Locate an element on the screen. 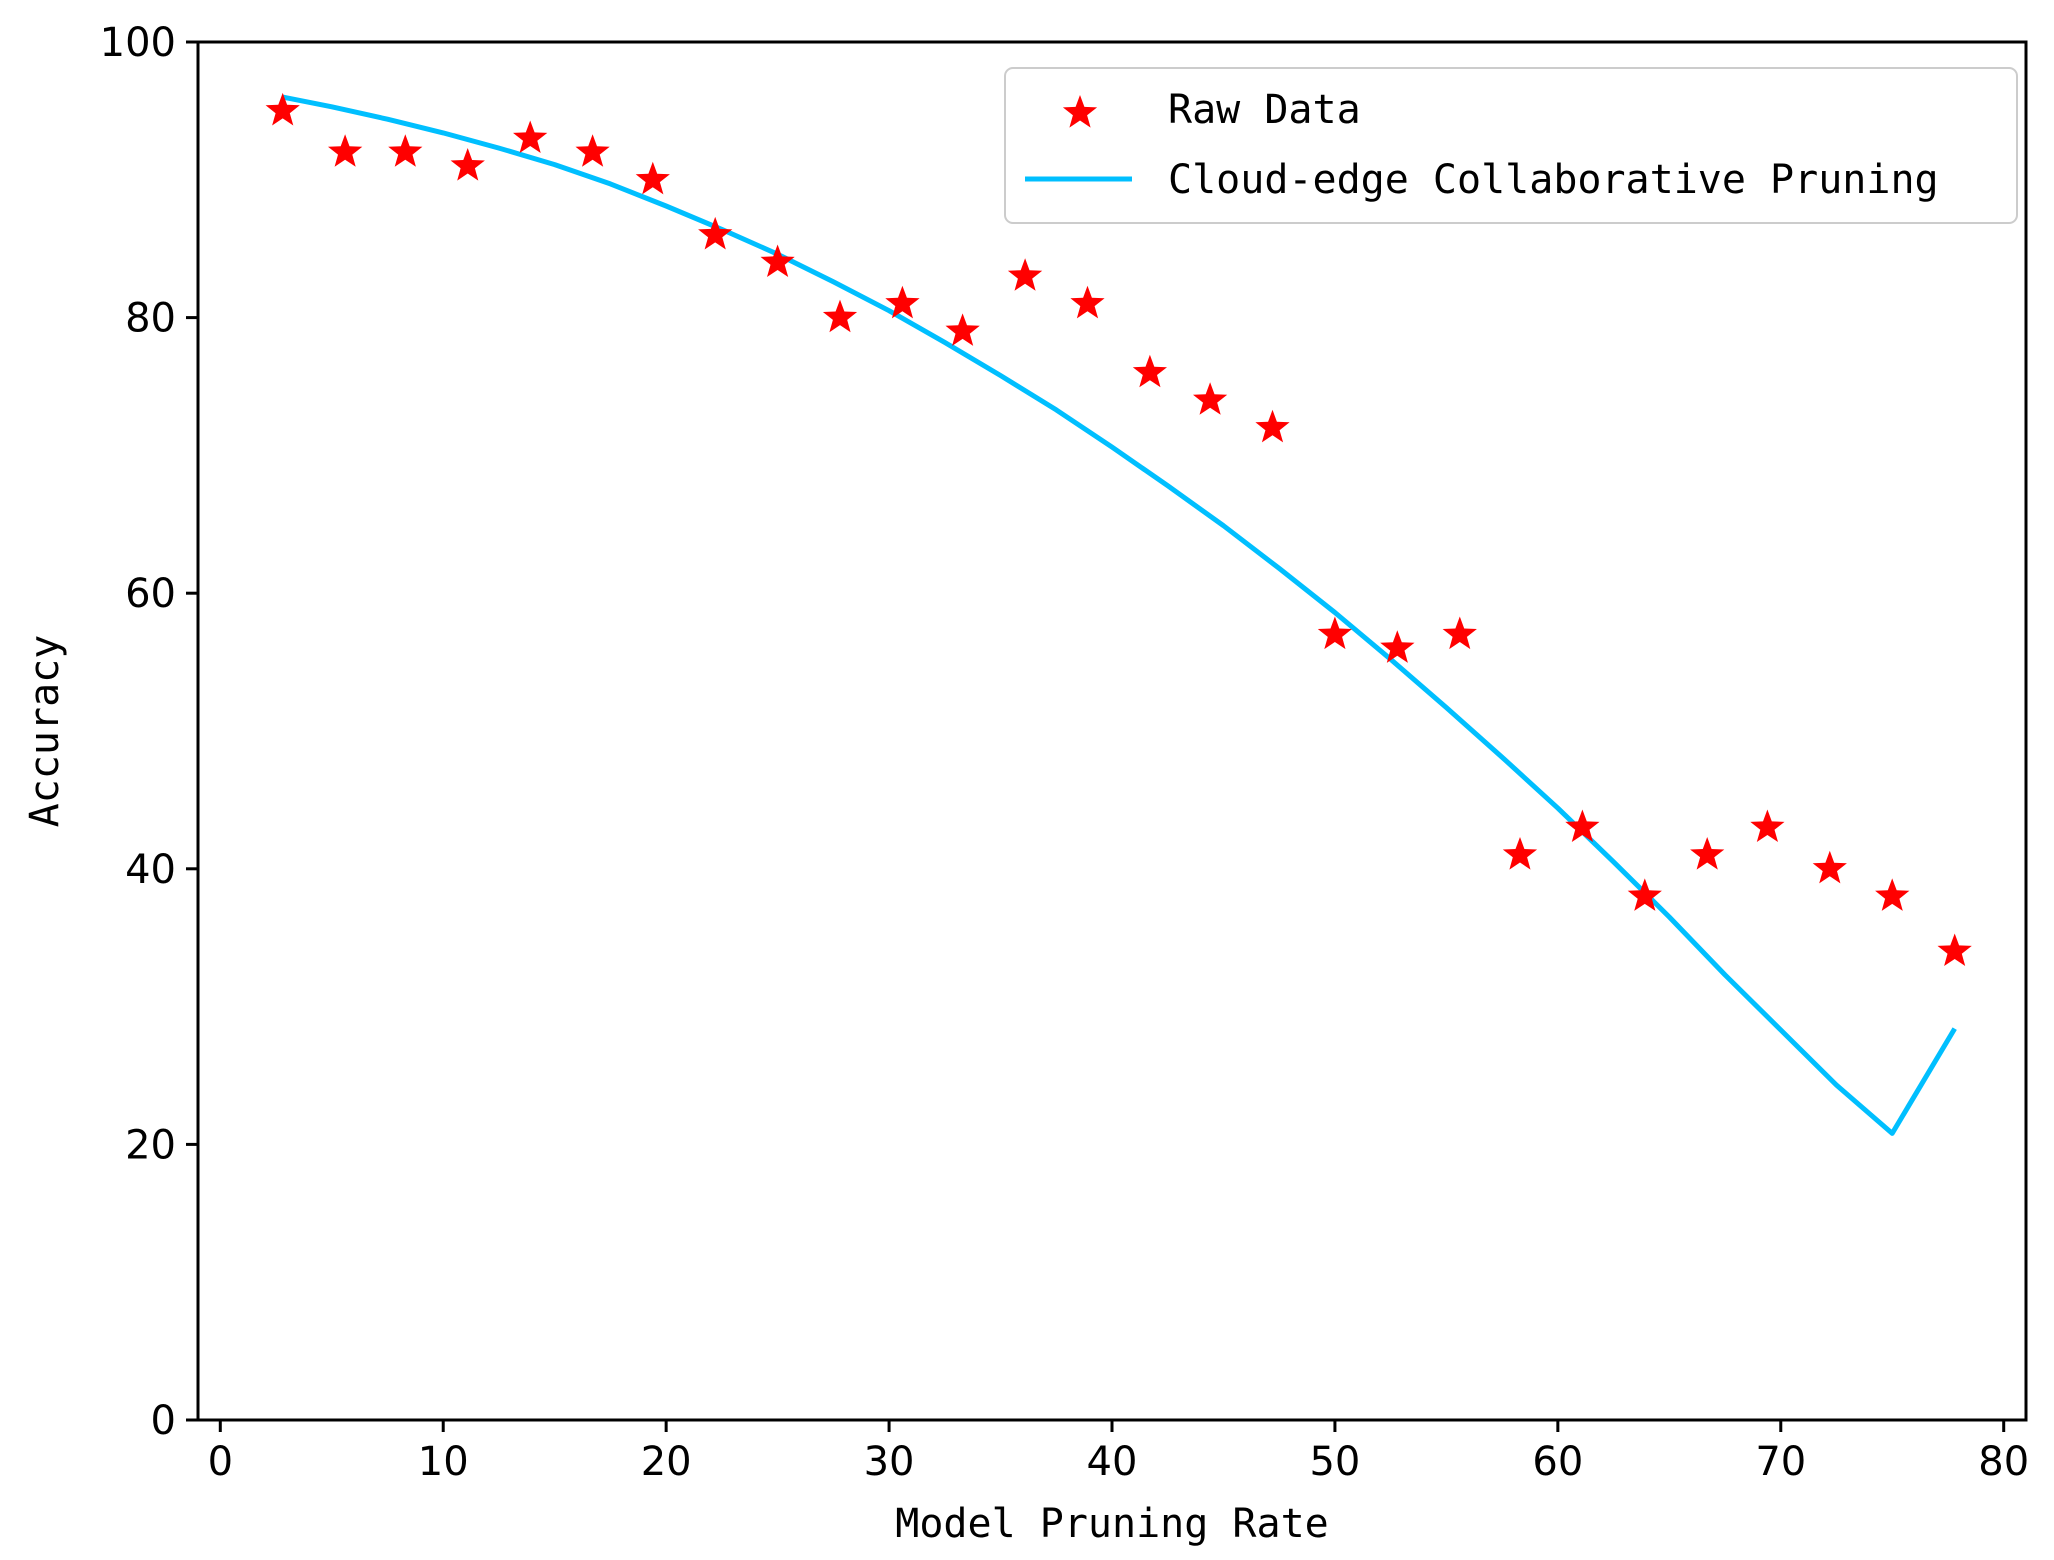 This screenshot has height=1560, width=2054. x-tick-label: 80 is located at coordinates (2003, 1462).